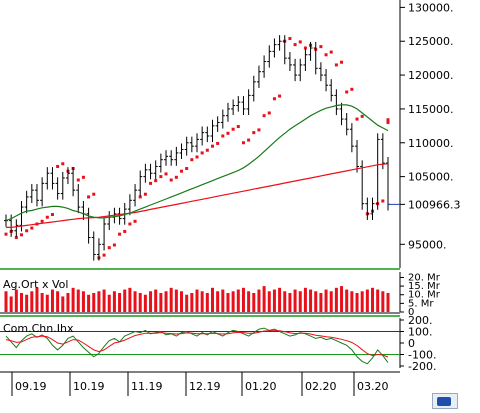 The image size is (480, 413). I want to click on scroll-corner-button, so click(445, 401).